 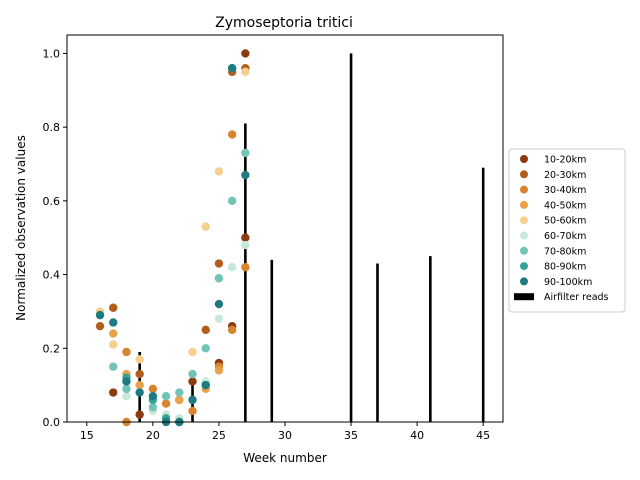 I want to click on legend-box, so click(x=567, y=230).